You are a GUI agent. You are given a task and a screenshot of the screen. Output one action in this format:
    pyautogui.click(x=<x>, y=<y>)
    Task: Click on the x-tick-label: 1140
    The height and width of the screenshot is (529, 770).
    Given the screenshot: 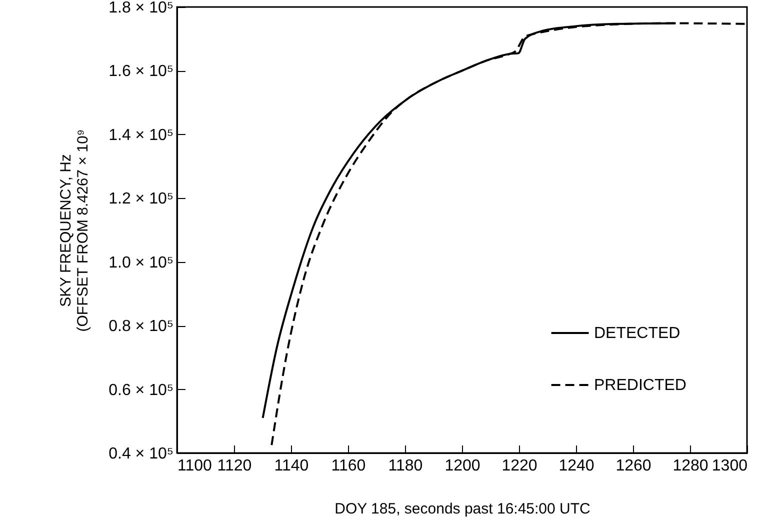 What is the action you would take?
    pyautogui.click(x=291, y=466)
    